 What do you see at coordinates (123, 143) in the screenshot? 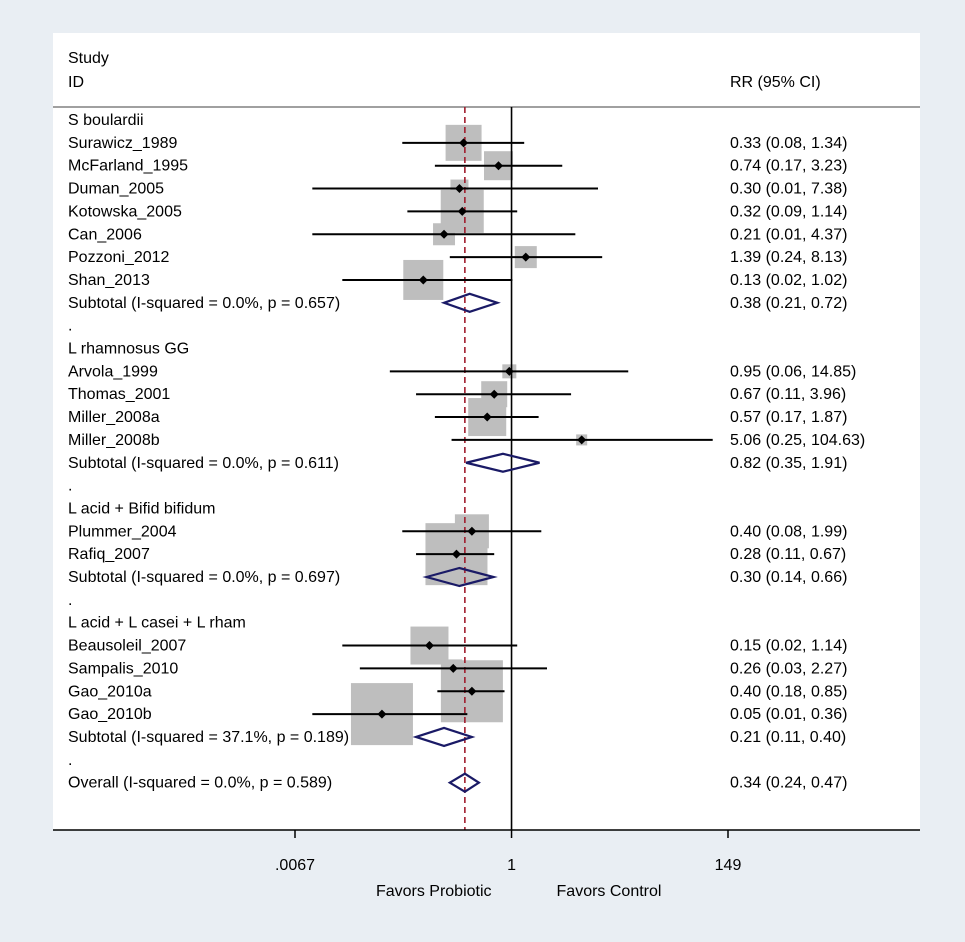
I see `study-label: Surawicz_1989` at bounding box center [123, 143].